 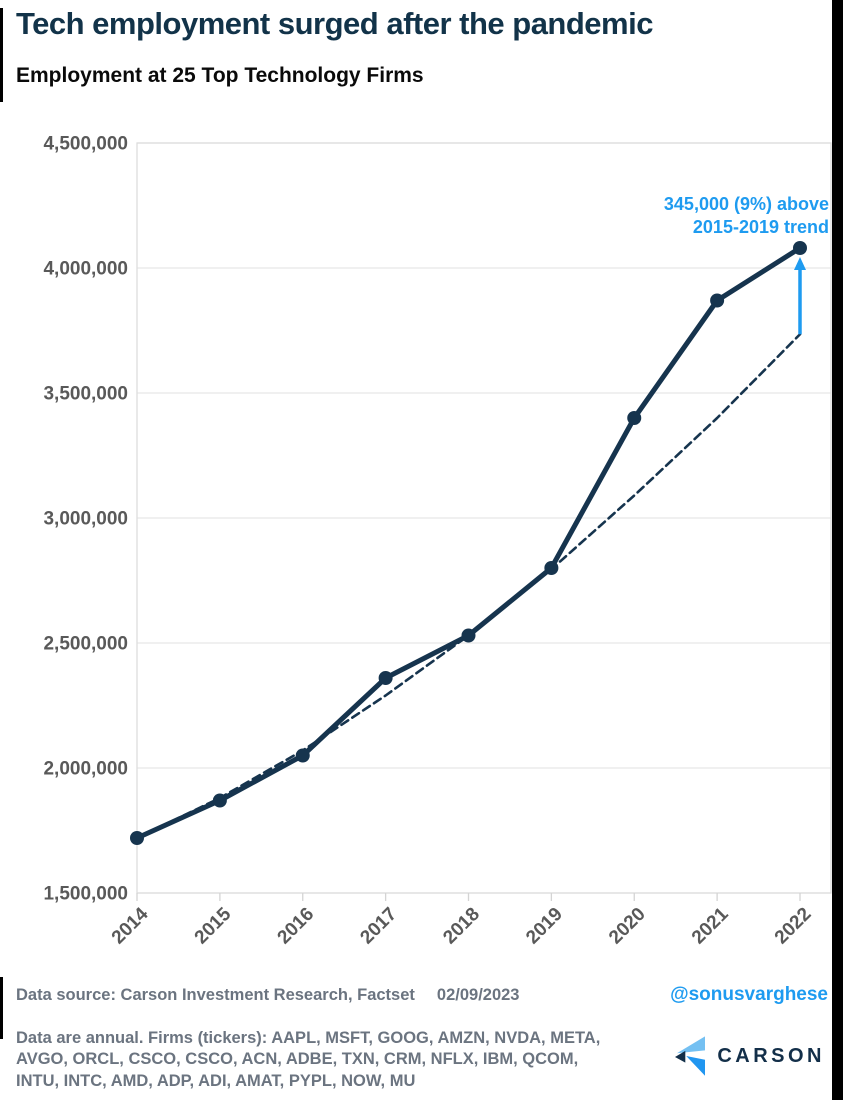 I want to click on x-axis-label: 2022, so click(x=793, y=926).